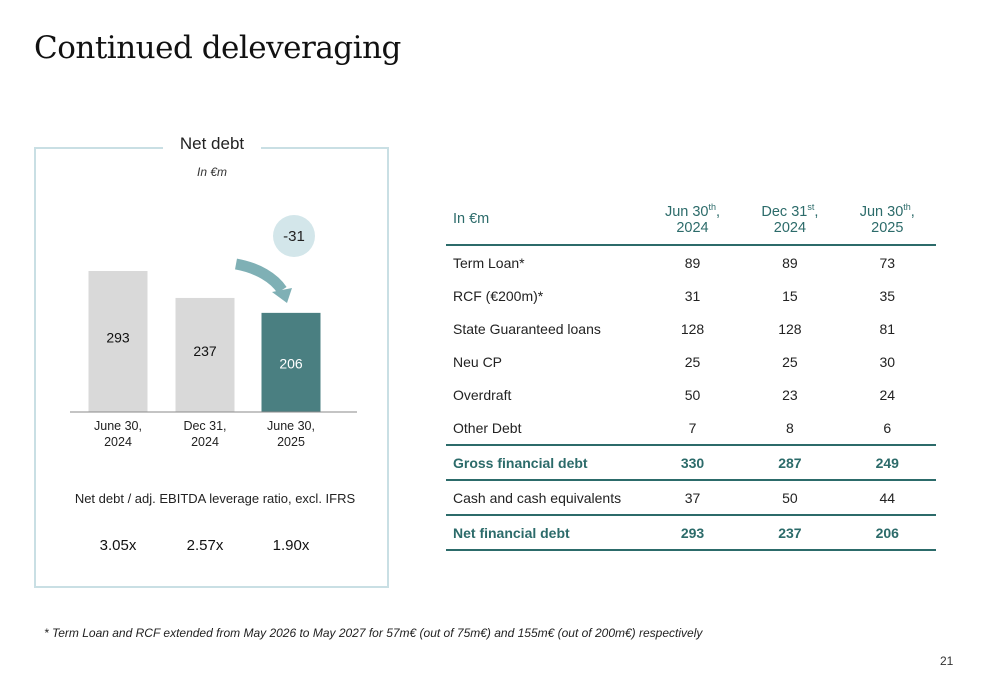 The image size is (1000, 685). What do you see at coordinates (545, 221) in the screenshot?
I see `column-header: In €m` at bounding box center [545, 221].